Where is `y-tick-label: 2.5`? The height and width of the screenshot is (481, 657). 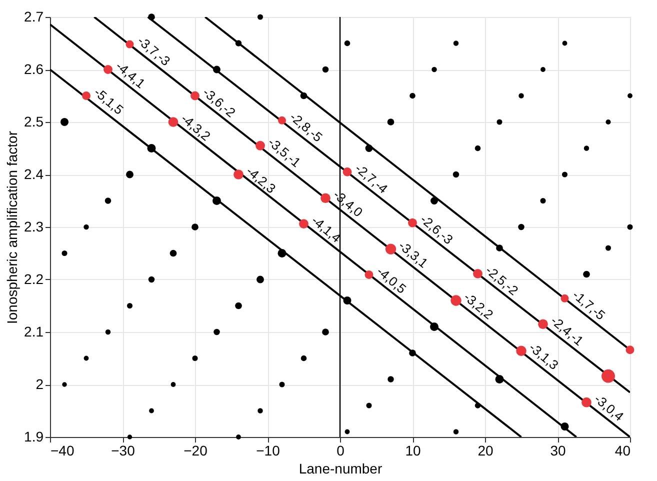 y-tick-label: 2.5 is located at coordinates (34, 122).